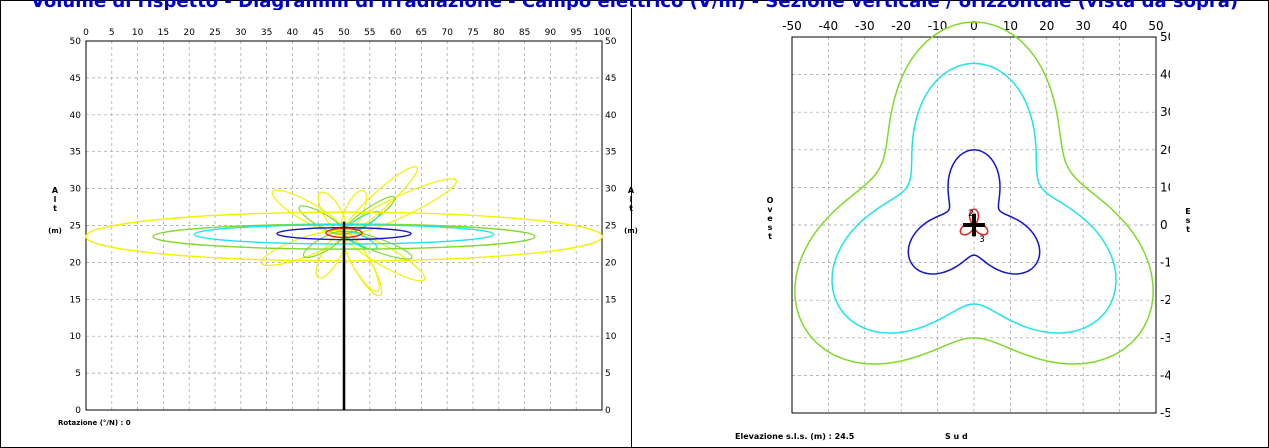 Image resolution: width=1269 pixels, height=448 pixels. Describe the element at coordinates (901, 26) in the screenshot. I see `x-tick-label: -20` at that location.